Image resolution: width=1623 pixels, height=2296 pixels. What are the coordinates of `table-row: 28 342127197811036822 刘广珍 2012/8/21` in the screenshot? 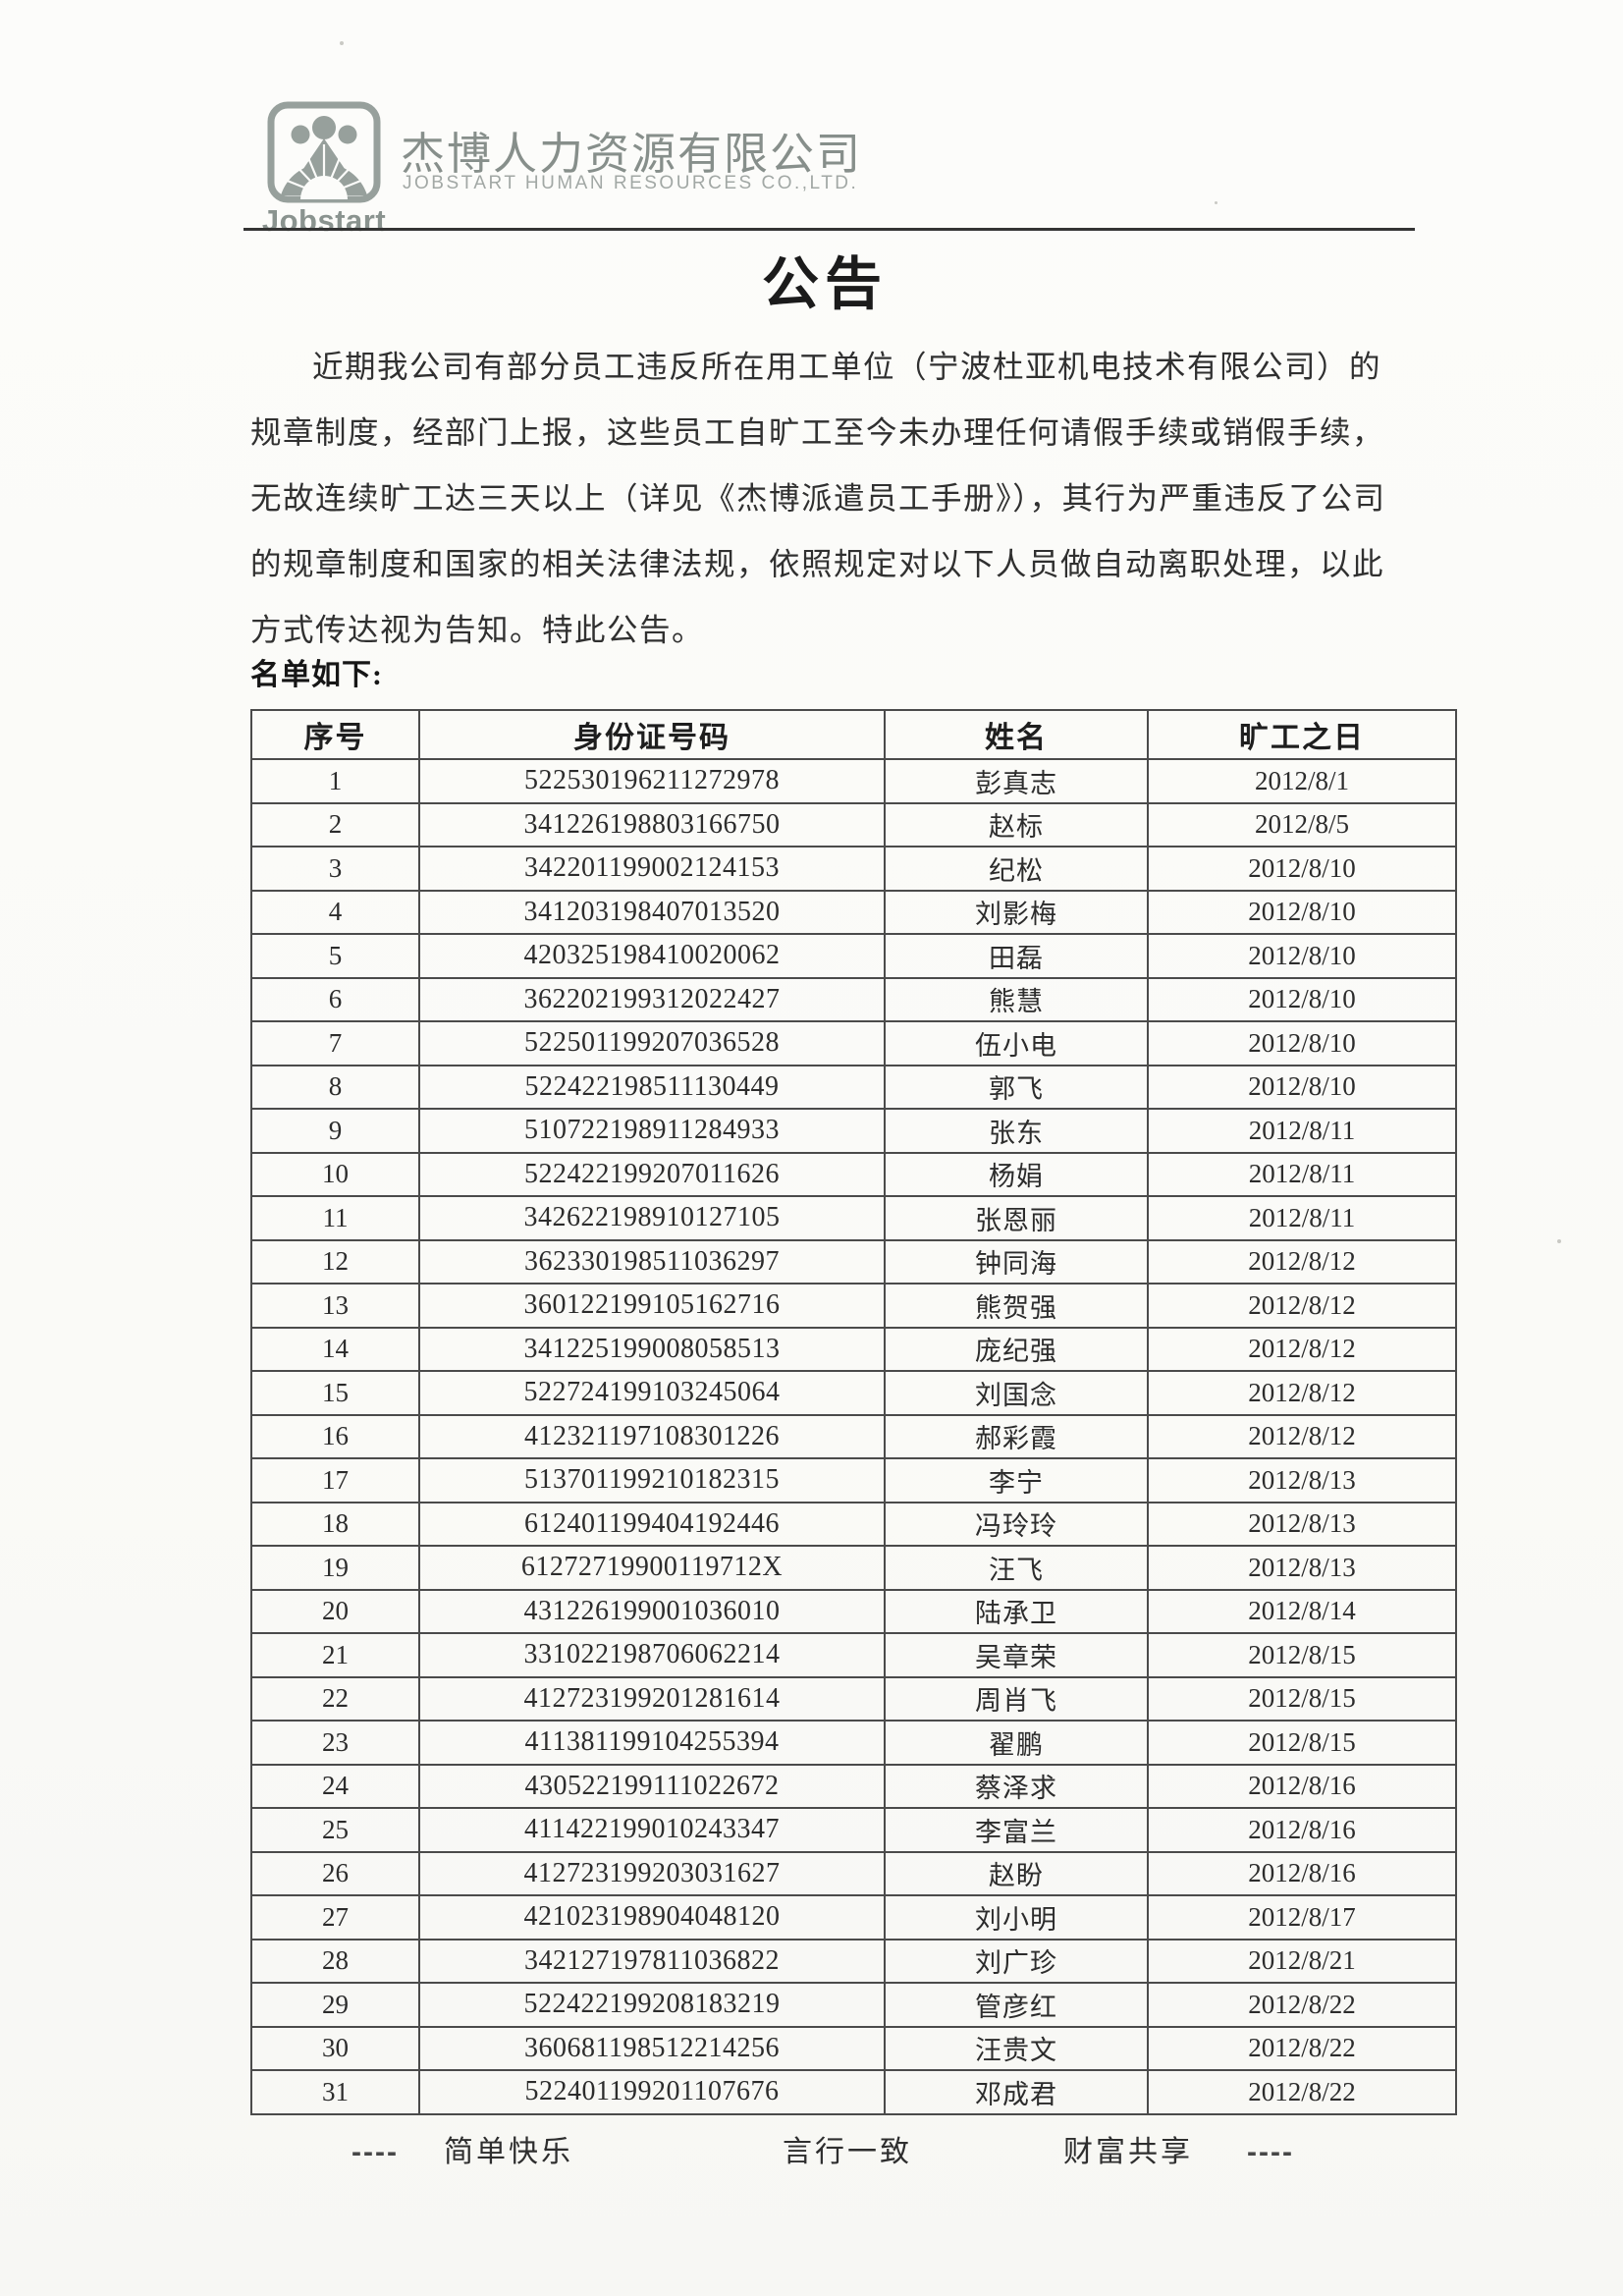 It's located at (853, 1961).